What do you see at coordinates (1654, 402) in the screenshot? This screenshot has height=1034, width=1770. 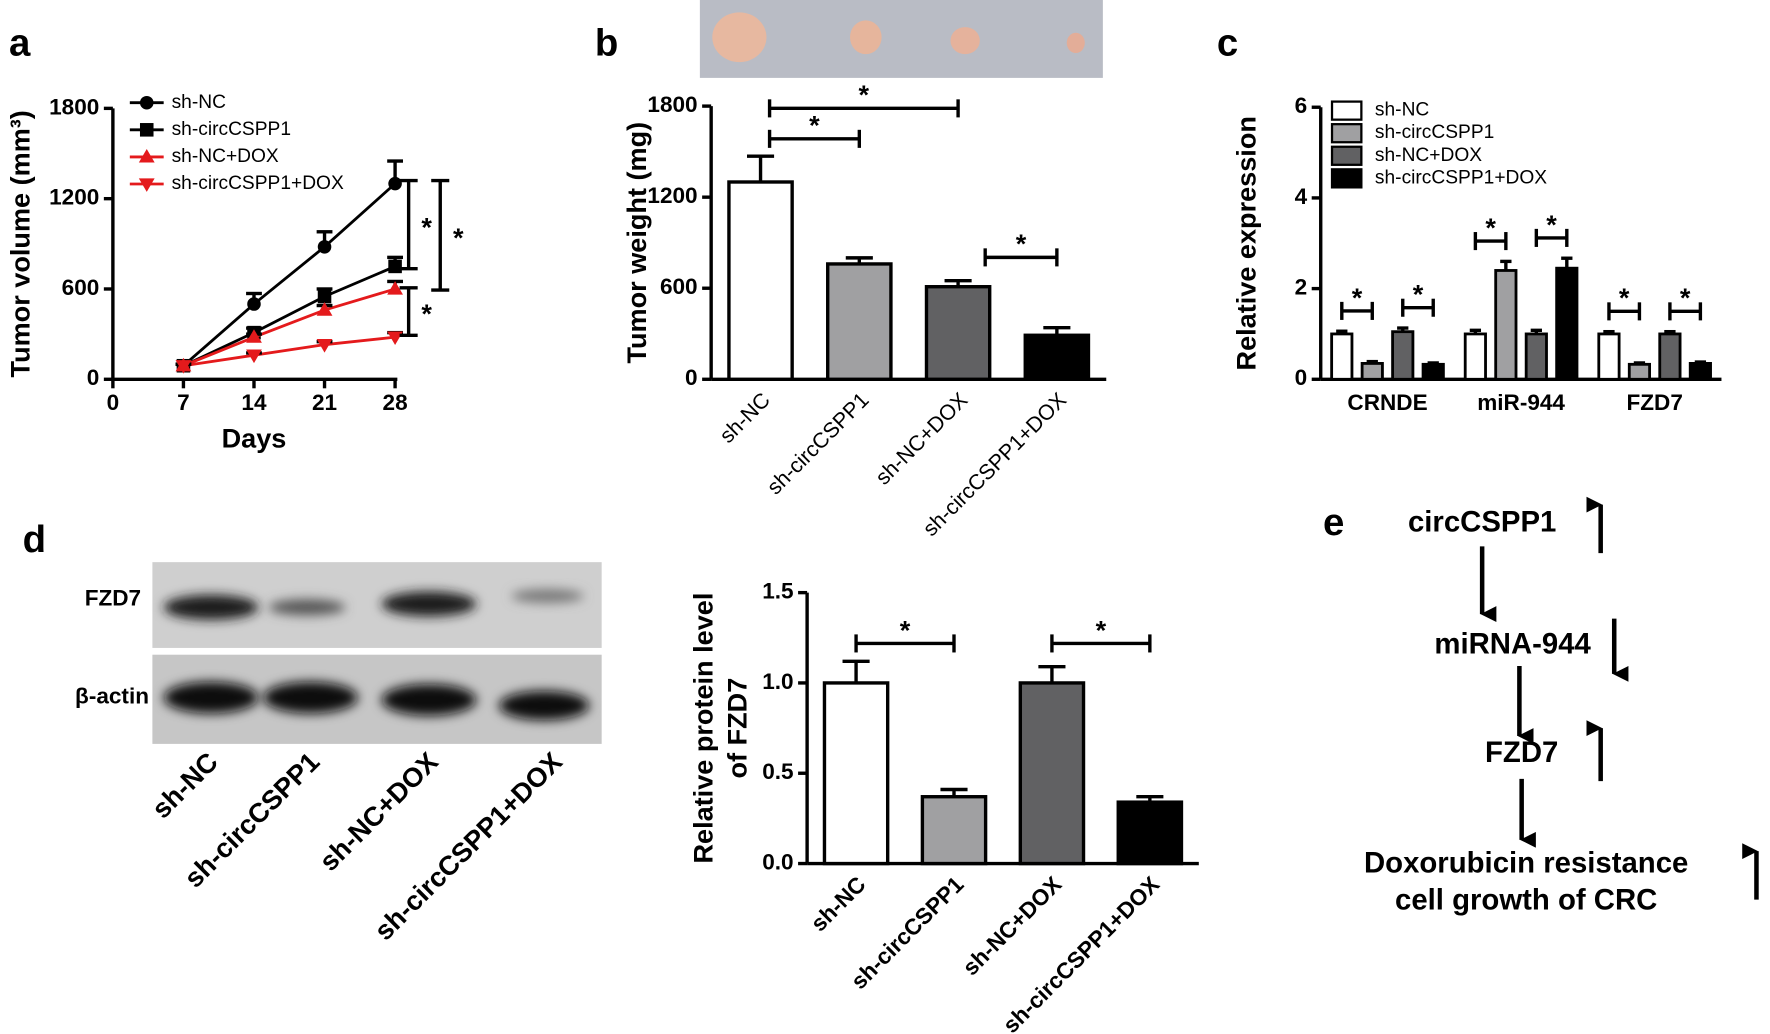 I see `x-tick-label: FZD7` at bounding box center [1654, 402].